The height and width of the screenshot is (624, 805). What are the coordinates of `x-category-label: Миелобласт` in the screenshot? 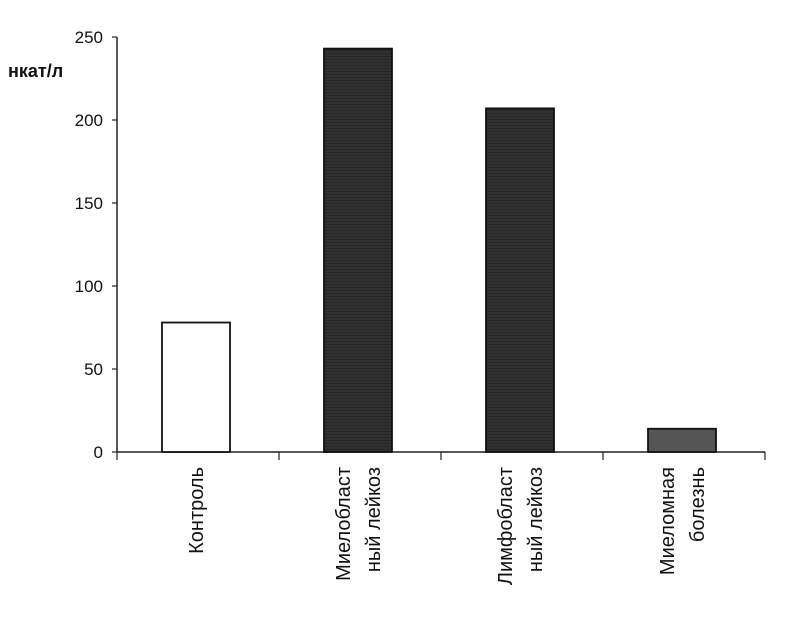 It's located at (344, 524).